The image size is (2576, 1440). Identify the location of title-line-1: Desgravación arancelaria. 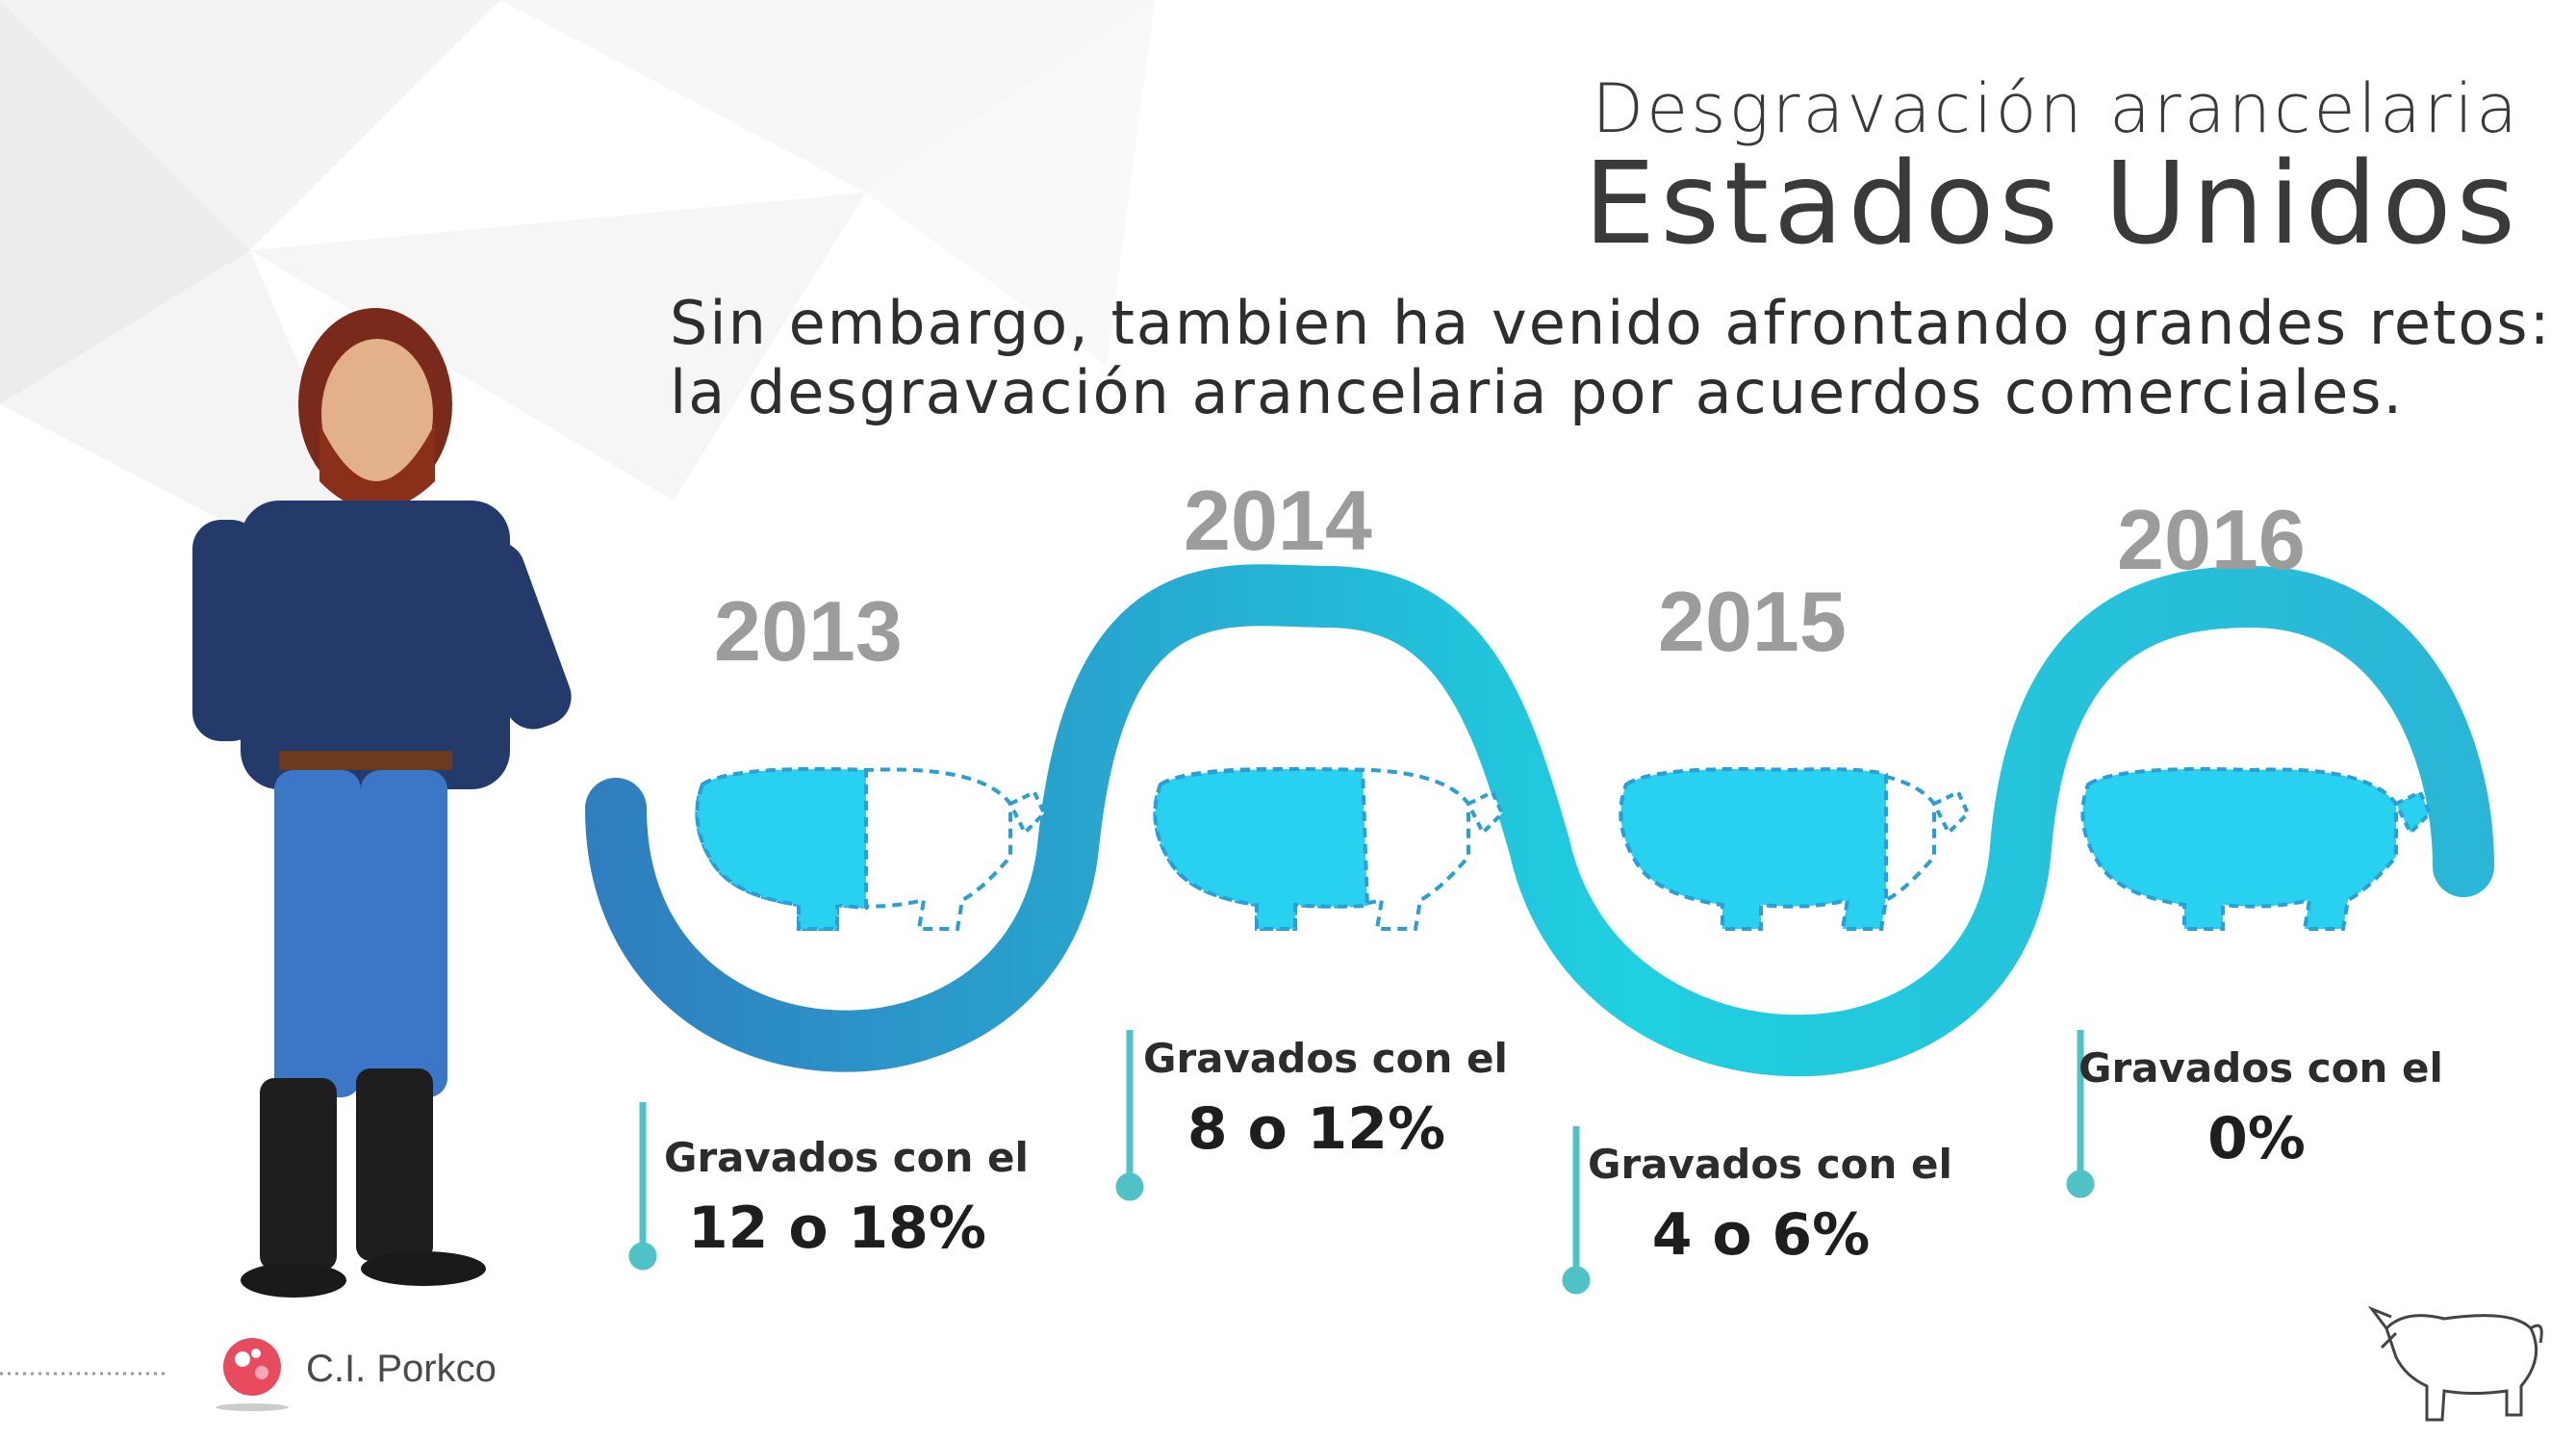
(2056, 108).